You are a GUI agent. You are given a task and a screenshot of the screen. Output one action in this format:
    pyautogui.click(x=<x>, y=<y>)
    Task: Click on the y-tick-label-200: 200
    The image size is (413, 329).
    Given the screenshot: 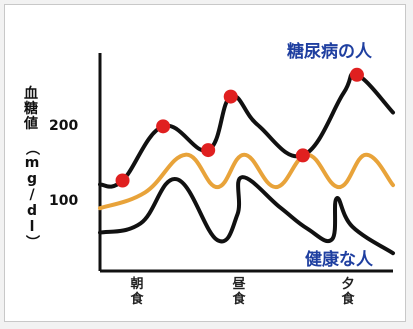 What is the action you would take?
    pyautogui.click(x=64, y=126)
    